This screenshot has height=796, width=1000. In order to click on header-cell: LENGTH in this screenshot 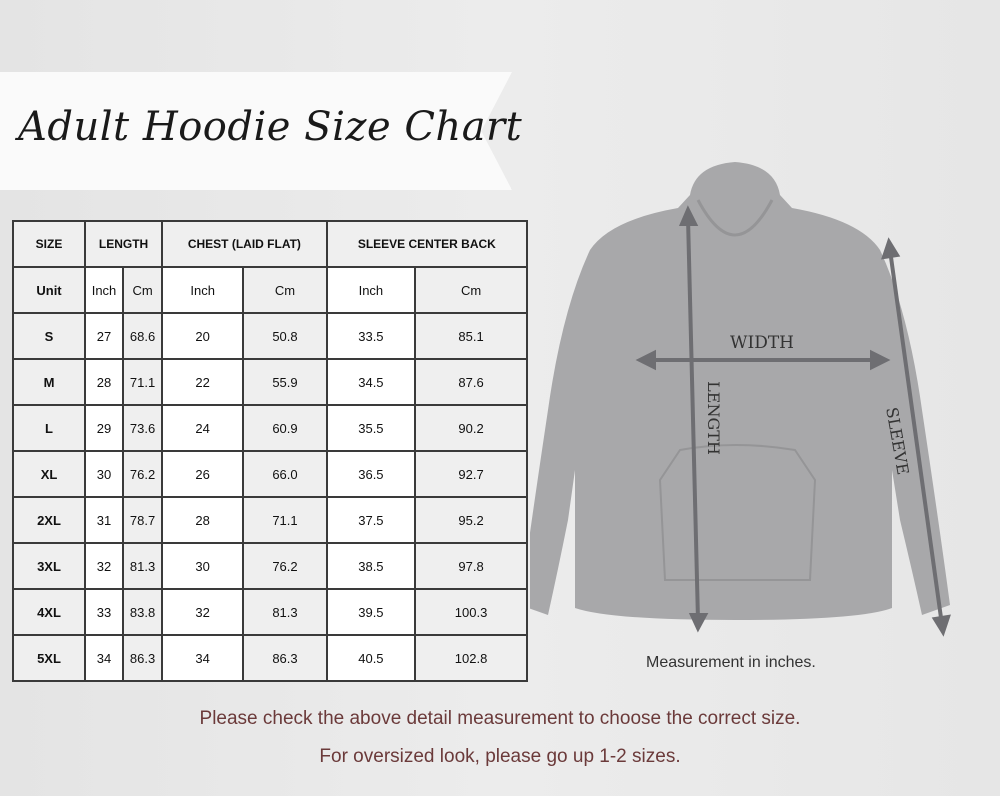, I will do `click(123, 244)`.